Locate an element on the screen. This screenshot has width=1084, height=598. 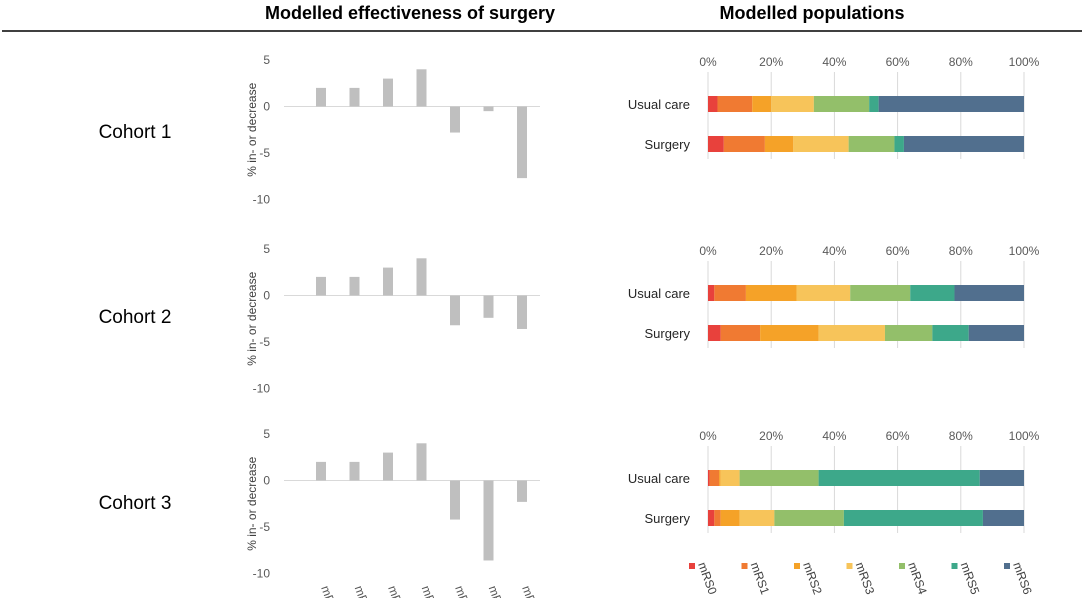
x-category-label: mRS1 is located at coordinates (364, 591).